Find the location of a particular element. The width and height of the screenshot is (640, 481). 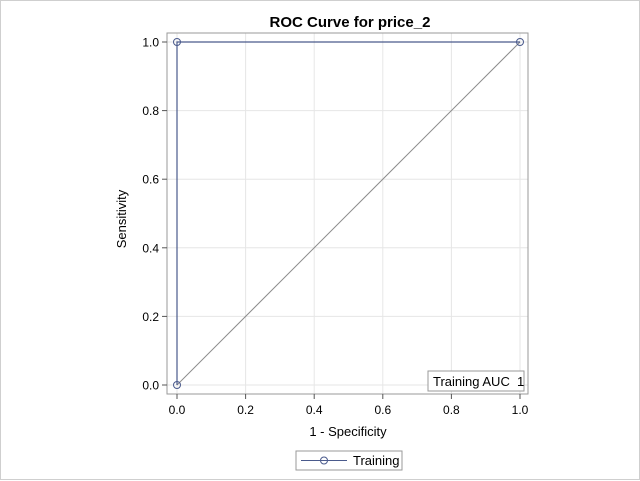

x-tick-label: 0.6 is located at coordinates (382, 410).